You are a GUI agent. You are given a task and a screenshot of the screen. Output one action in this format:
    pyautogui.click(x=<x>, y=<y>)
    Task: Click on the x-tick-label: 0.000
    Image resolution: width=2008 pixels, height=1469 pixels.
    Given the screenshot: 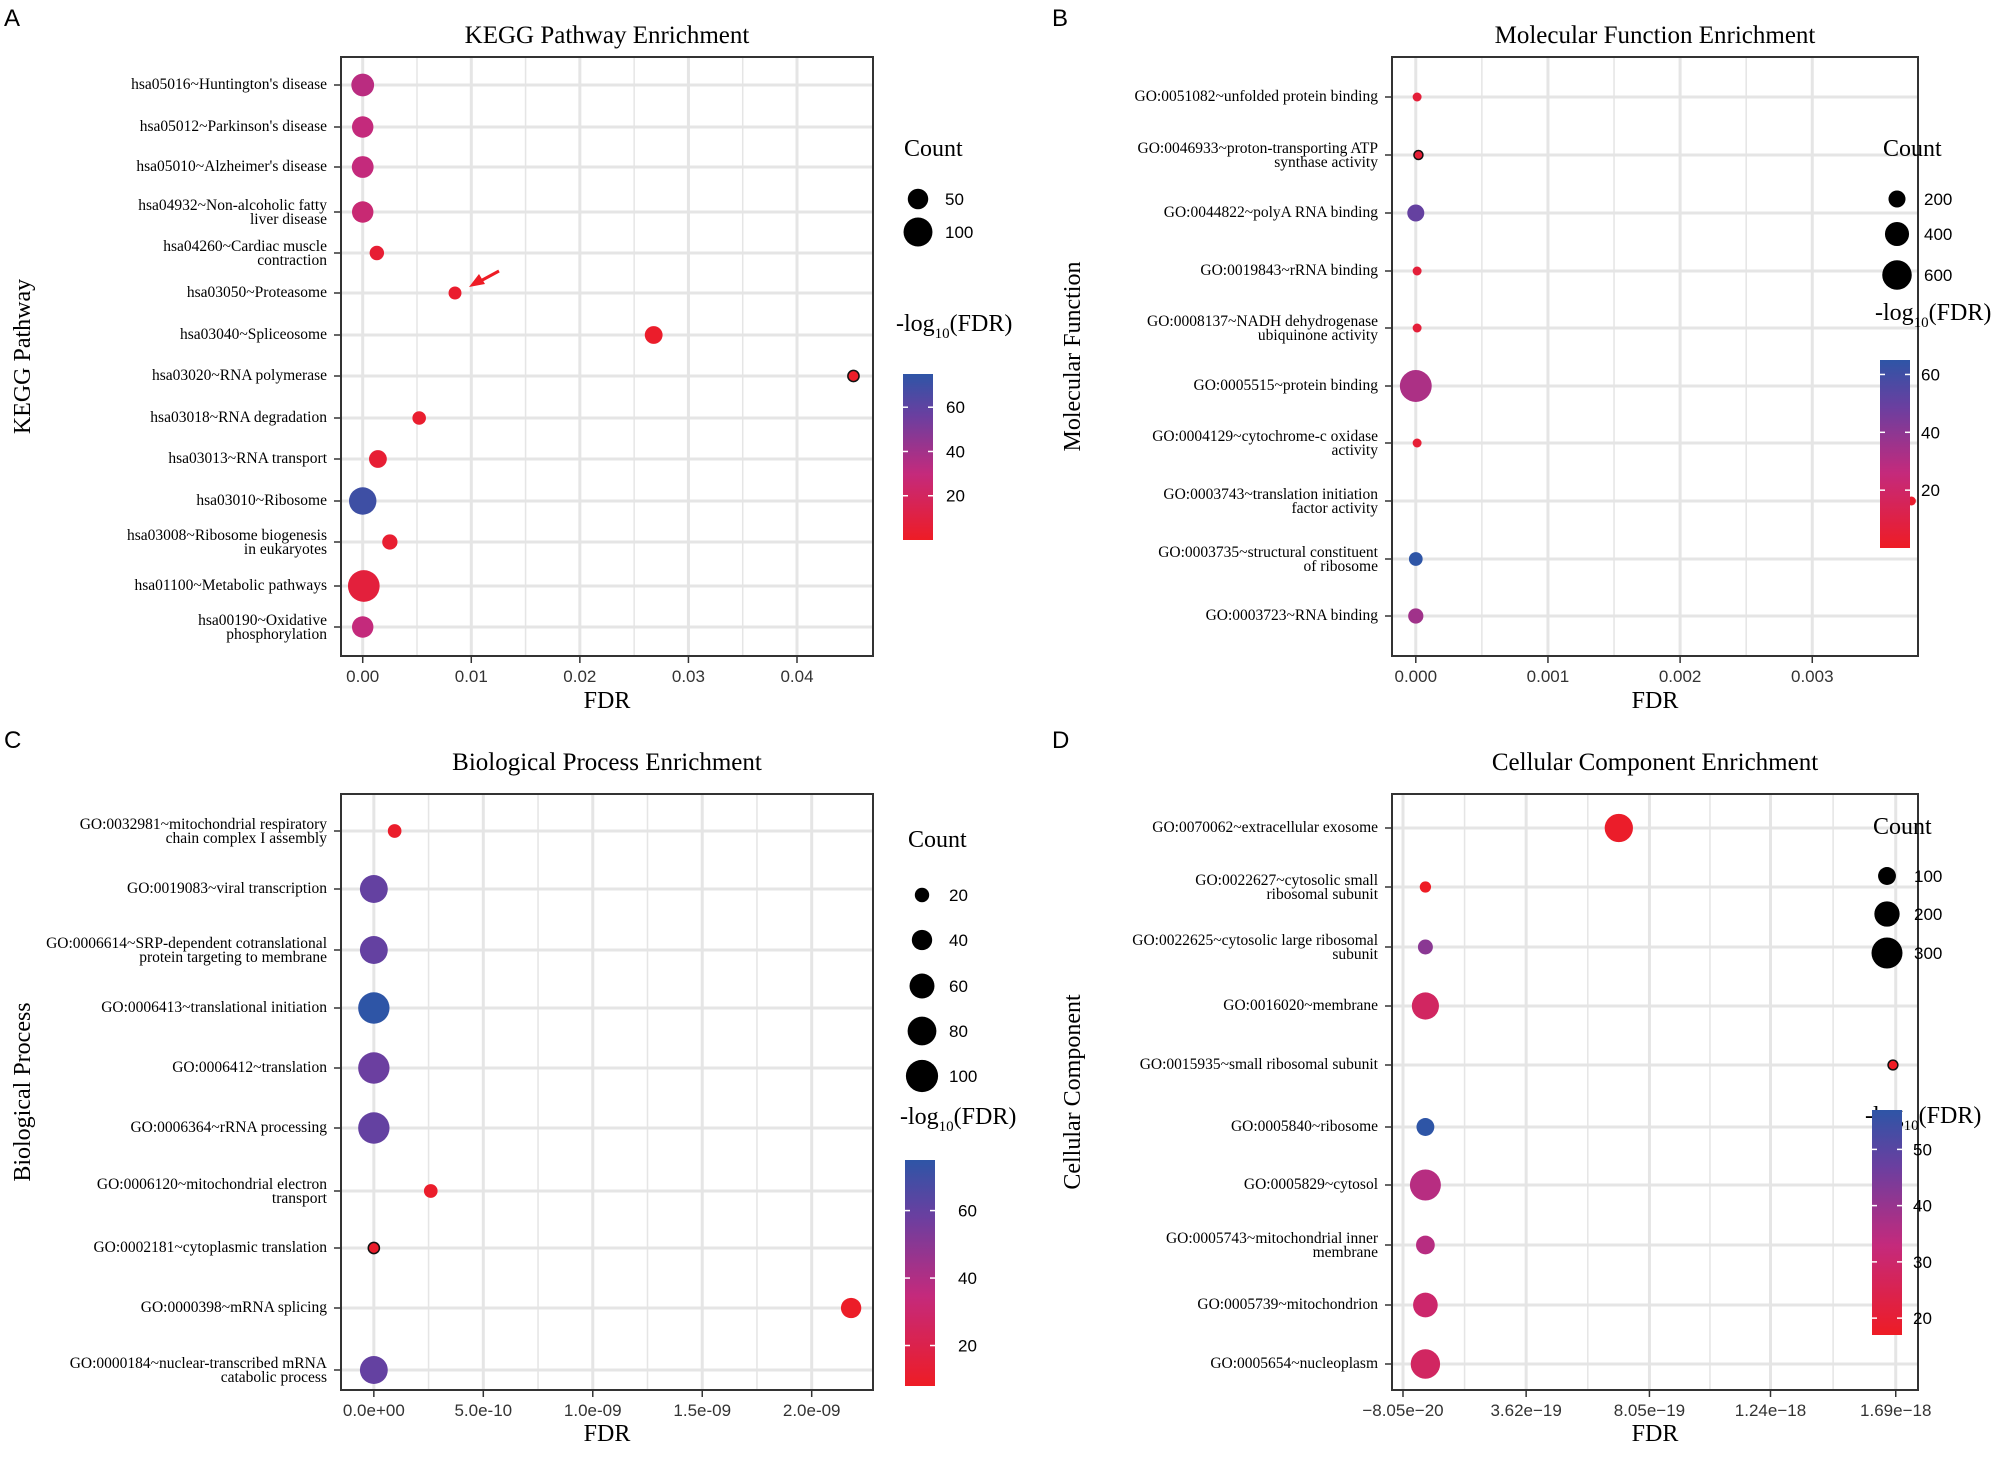 What is the action you would take?
    pyautogui.click(x=1416, y=676)
    